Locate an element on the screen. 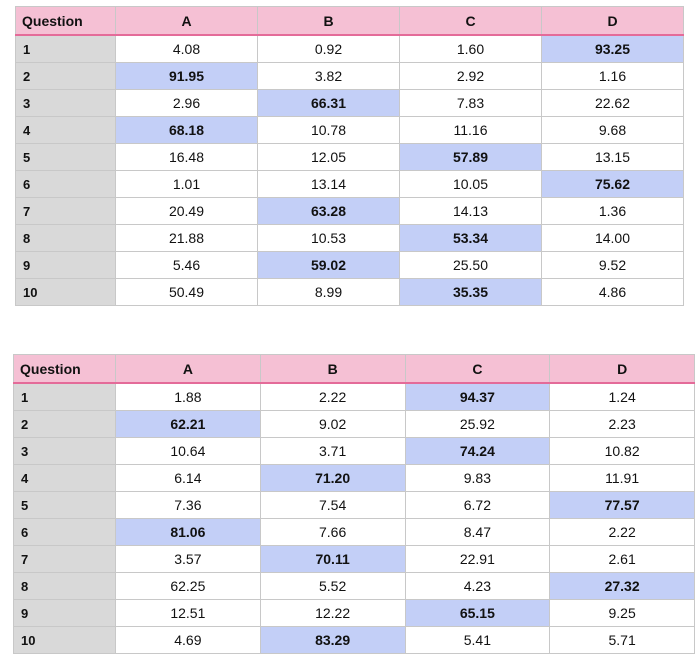 The height and width of the screenshot is (666, 699). value-cell: 3.57 is located at coordinates (188, 559).